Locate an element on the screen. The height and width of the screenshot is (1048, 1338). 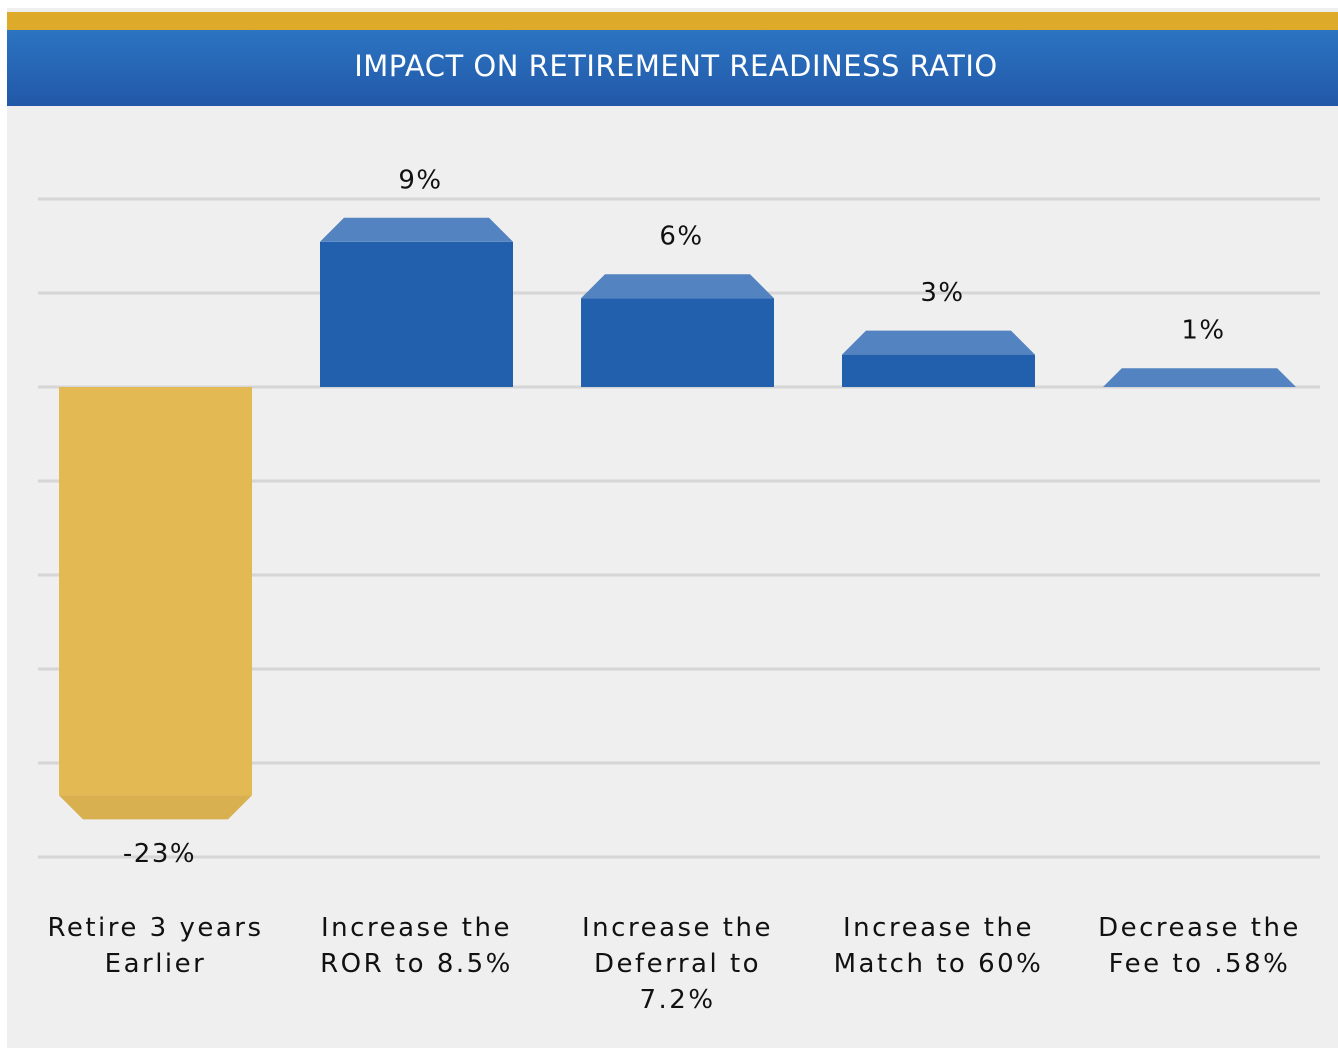
chart-title: IMPACT ON RETIREMENT READINESS RATIO is located at coordinates (676, 66).